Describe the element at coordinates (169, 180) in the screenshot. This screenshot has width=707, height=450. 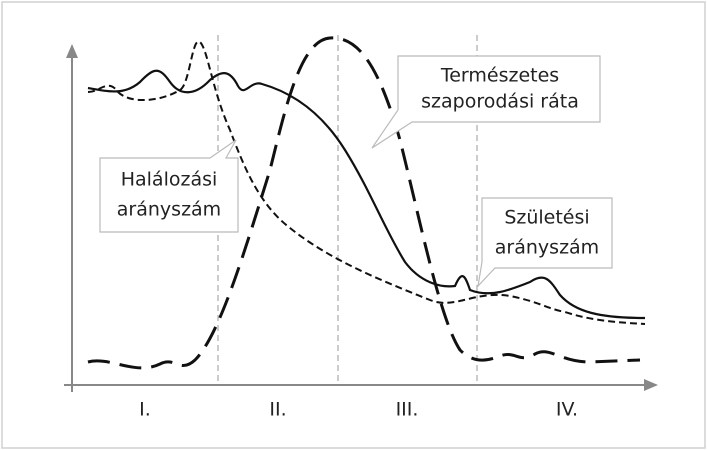
I see `callout-text: Halálozási` at that location.